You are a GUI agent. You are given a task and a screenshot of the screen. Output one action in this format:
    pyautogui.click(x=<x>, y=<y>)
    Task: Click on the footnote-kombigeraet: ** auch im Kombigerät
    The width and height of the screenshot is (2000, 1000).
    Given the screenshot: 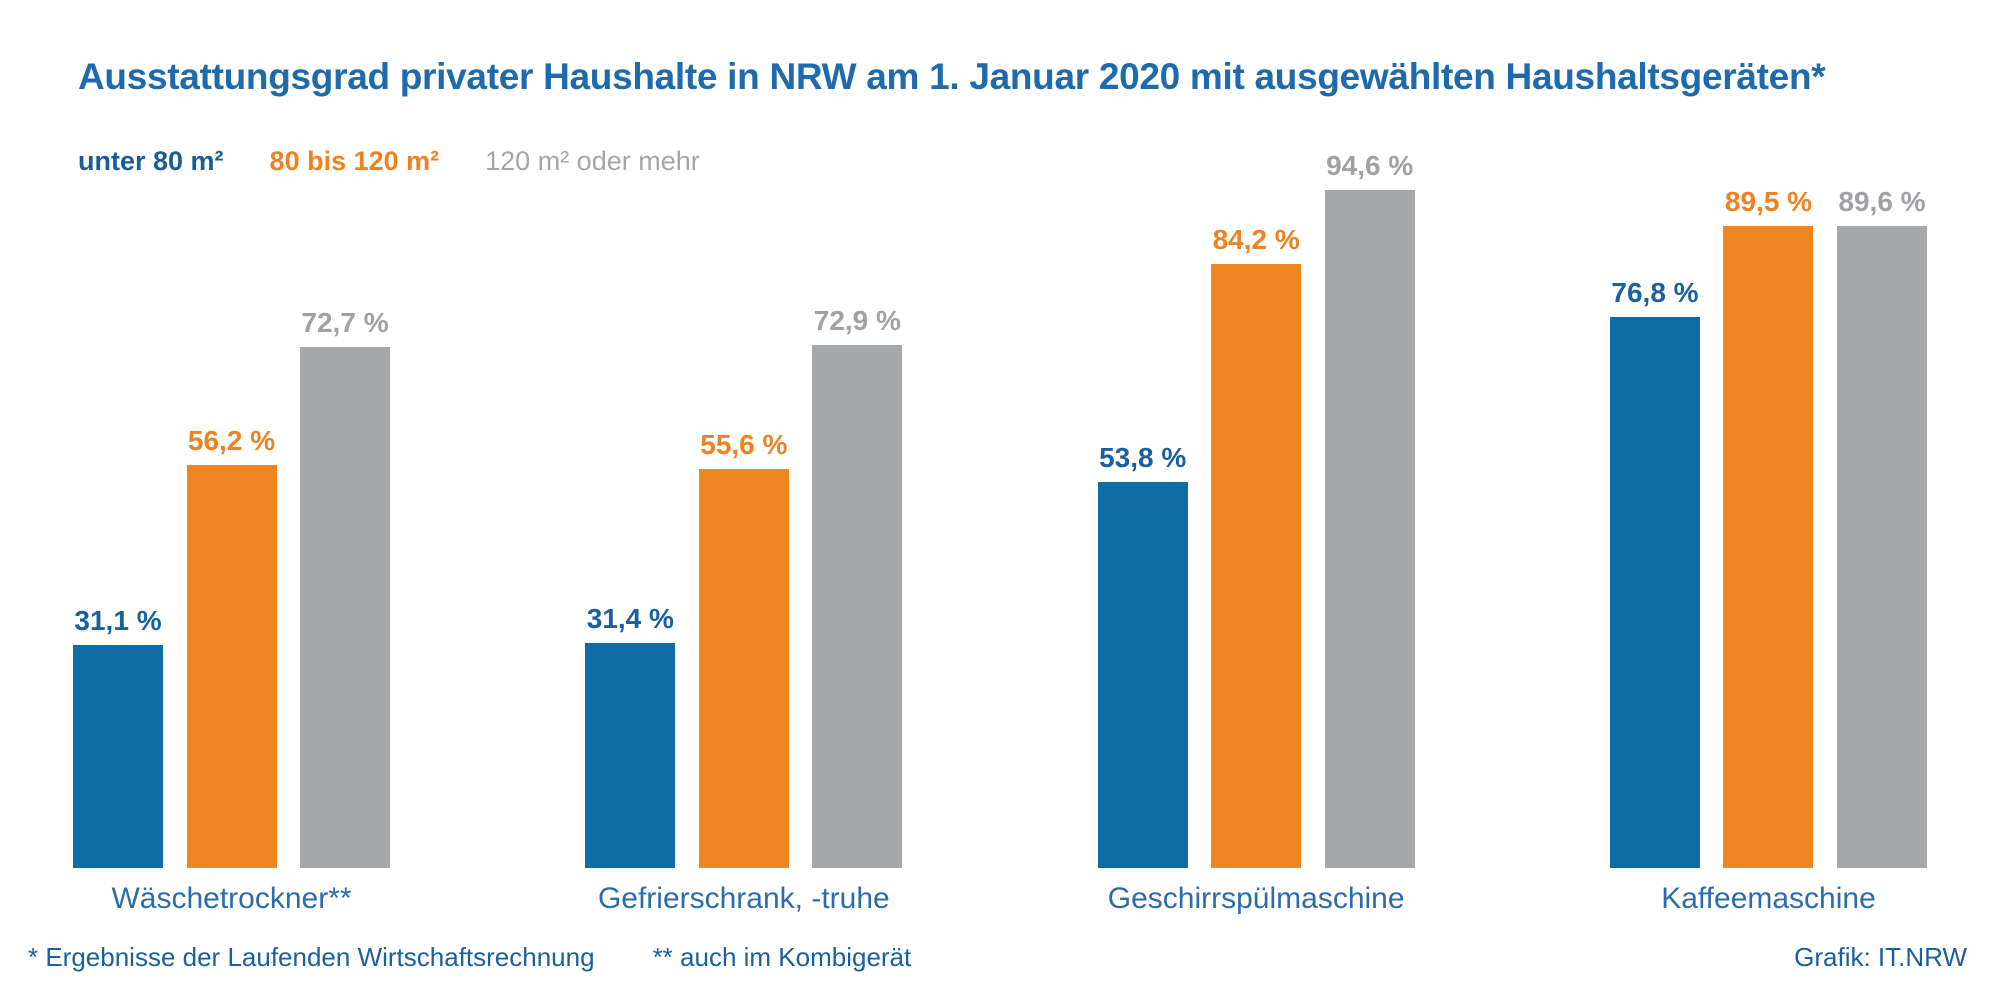 What is the action you would take?
    pyautogui.click(x=782, y=957)
    